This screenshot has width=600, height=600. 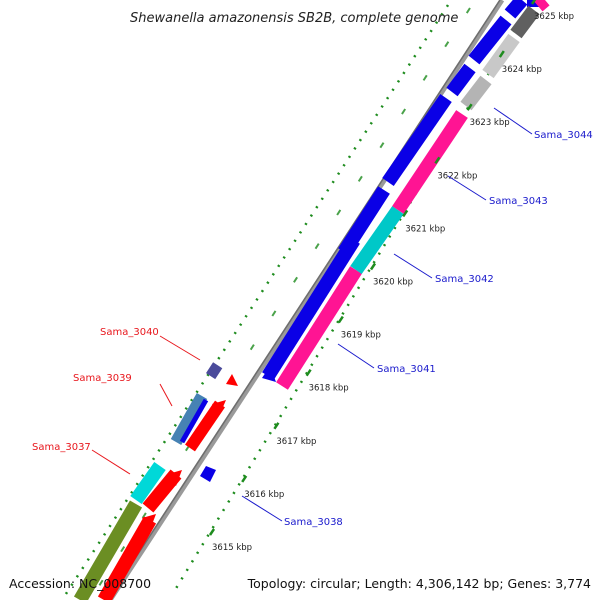 I want to click on gene-sama-3039-red-arrow, so click(x=219, y=407).